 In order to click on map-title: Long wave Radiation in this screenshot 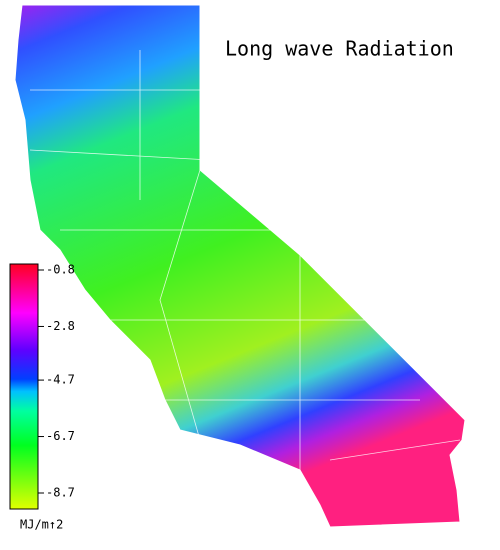, I will do `click(339, 49)`.